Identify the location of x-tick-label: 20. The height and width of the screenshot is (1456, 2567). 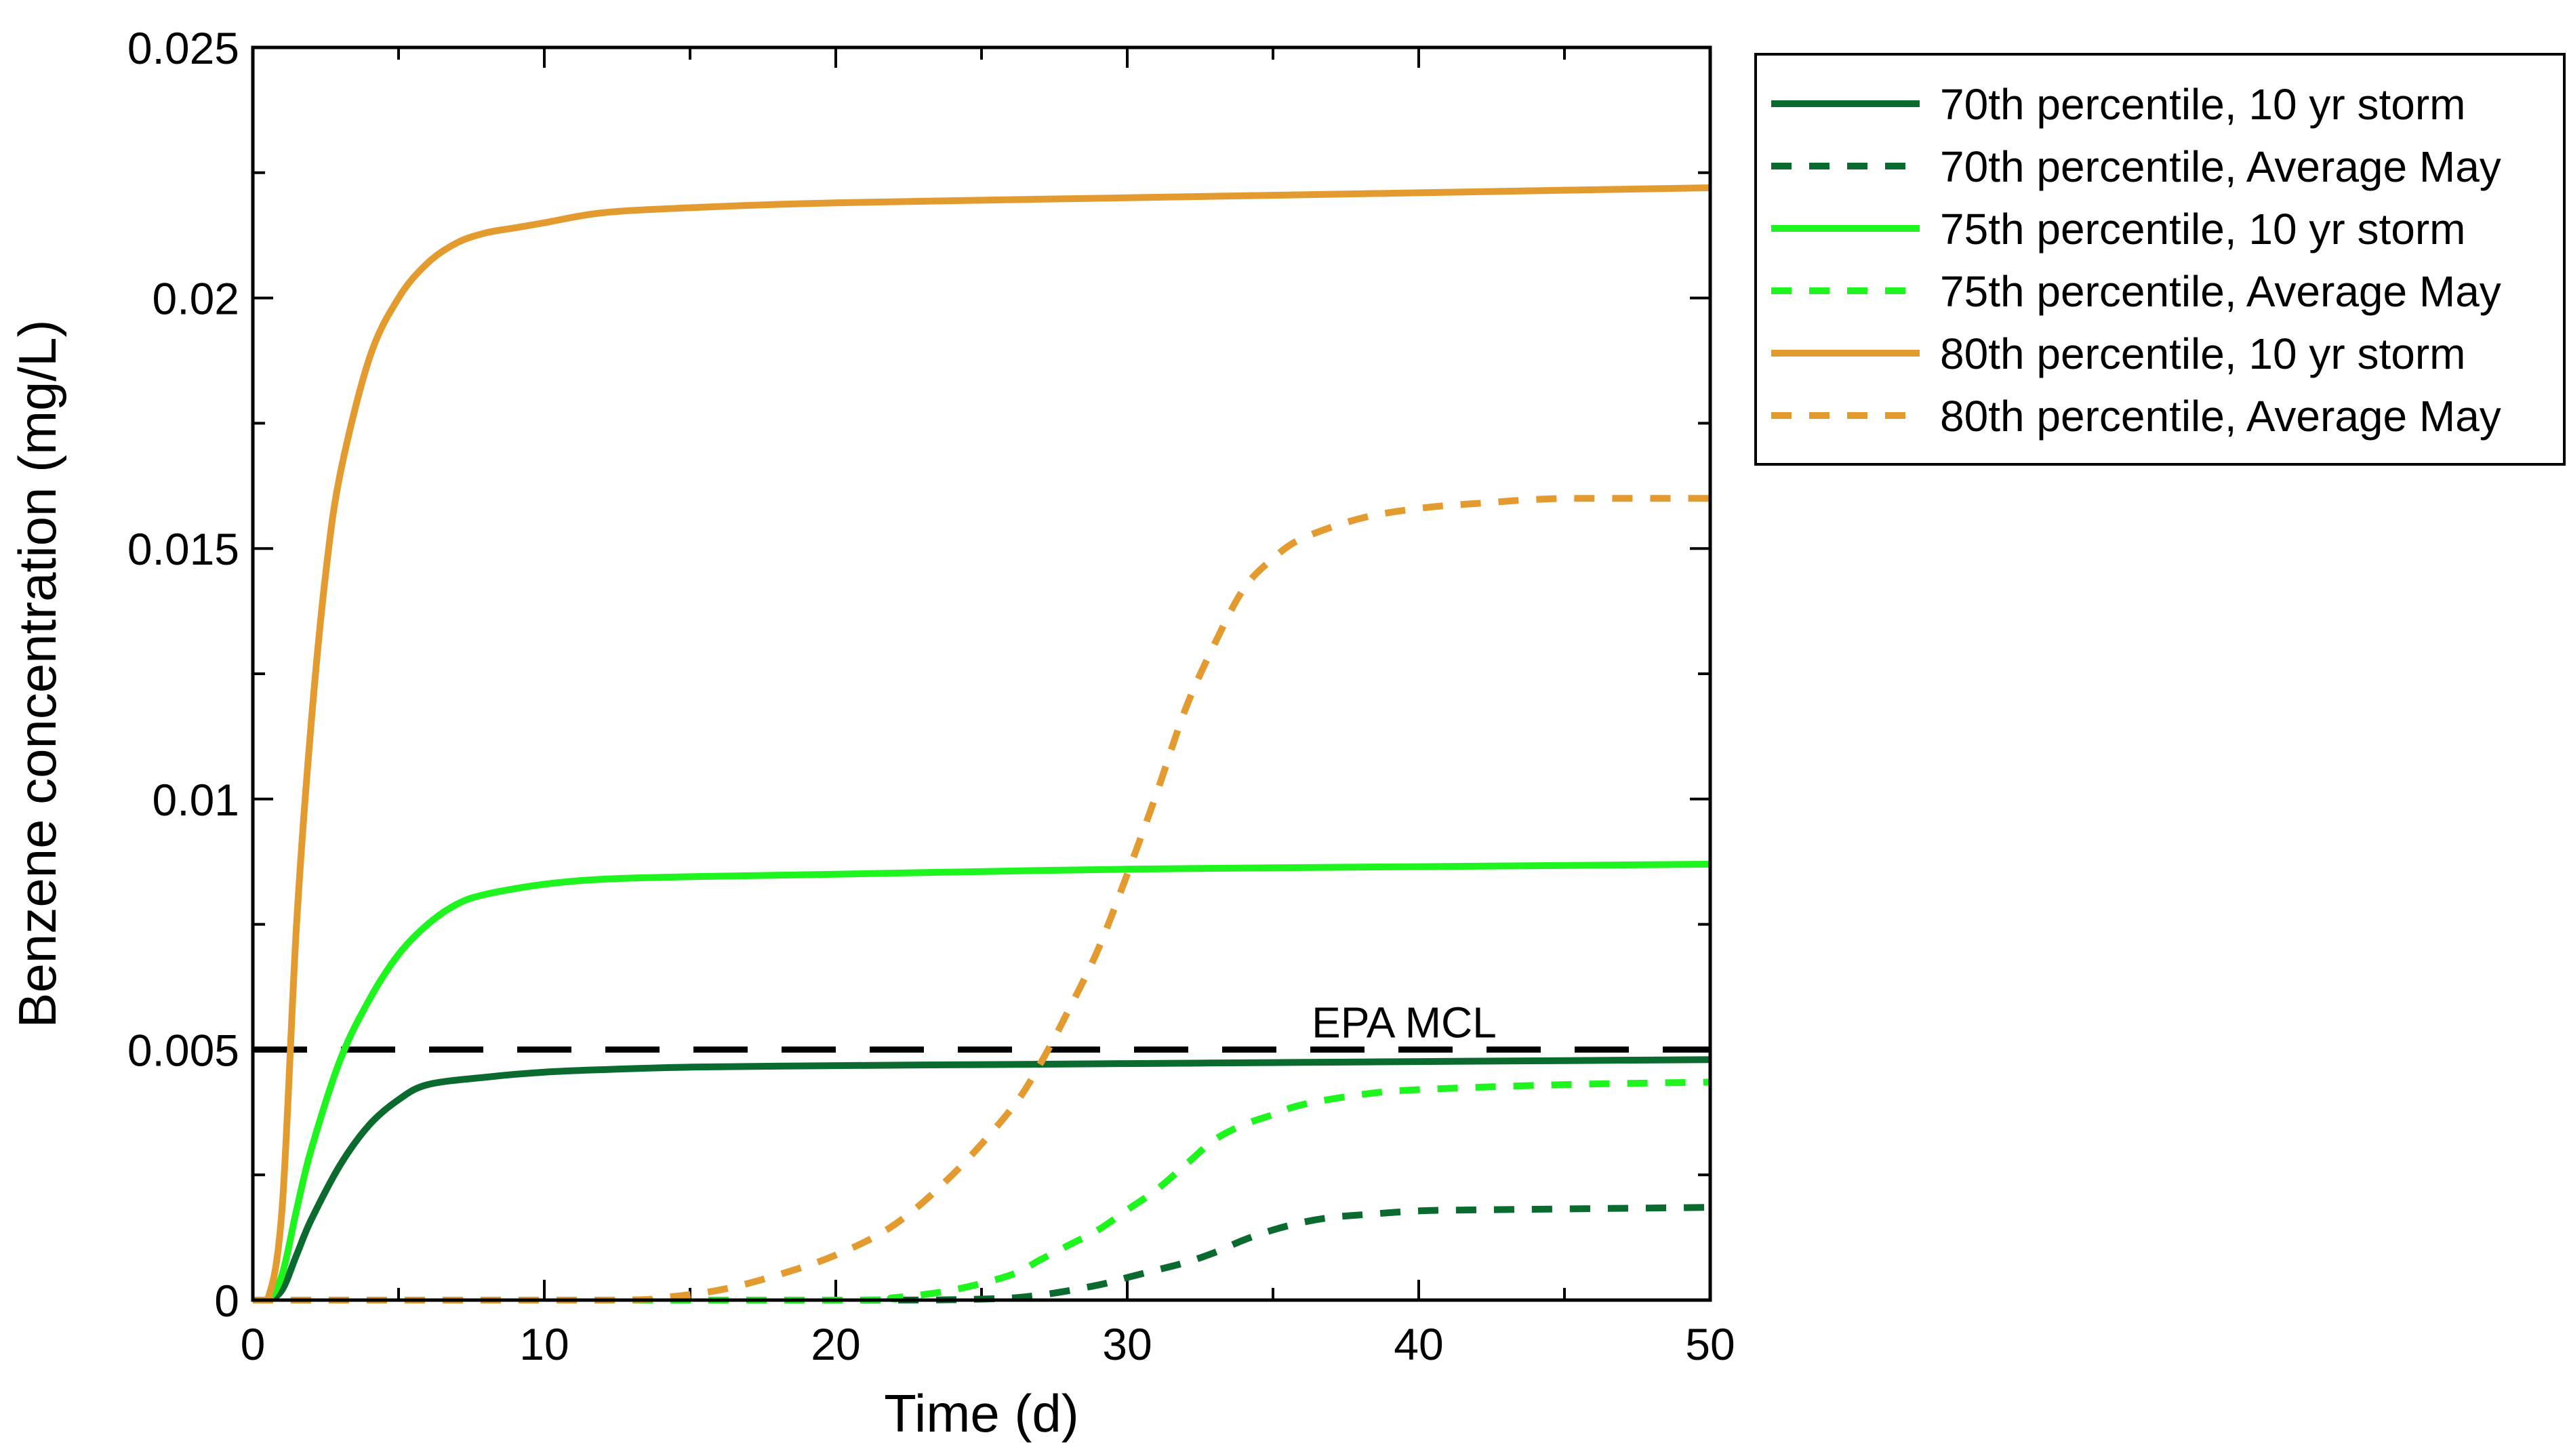
(835, 1344).